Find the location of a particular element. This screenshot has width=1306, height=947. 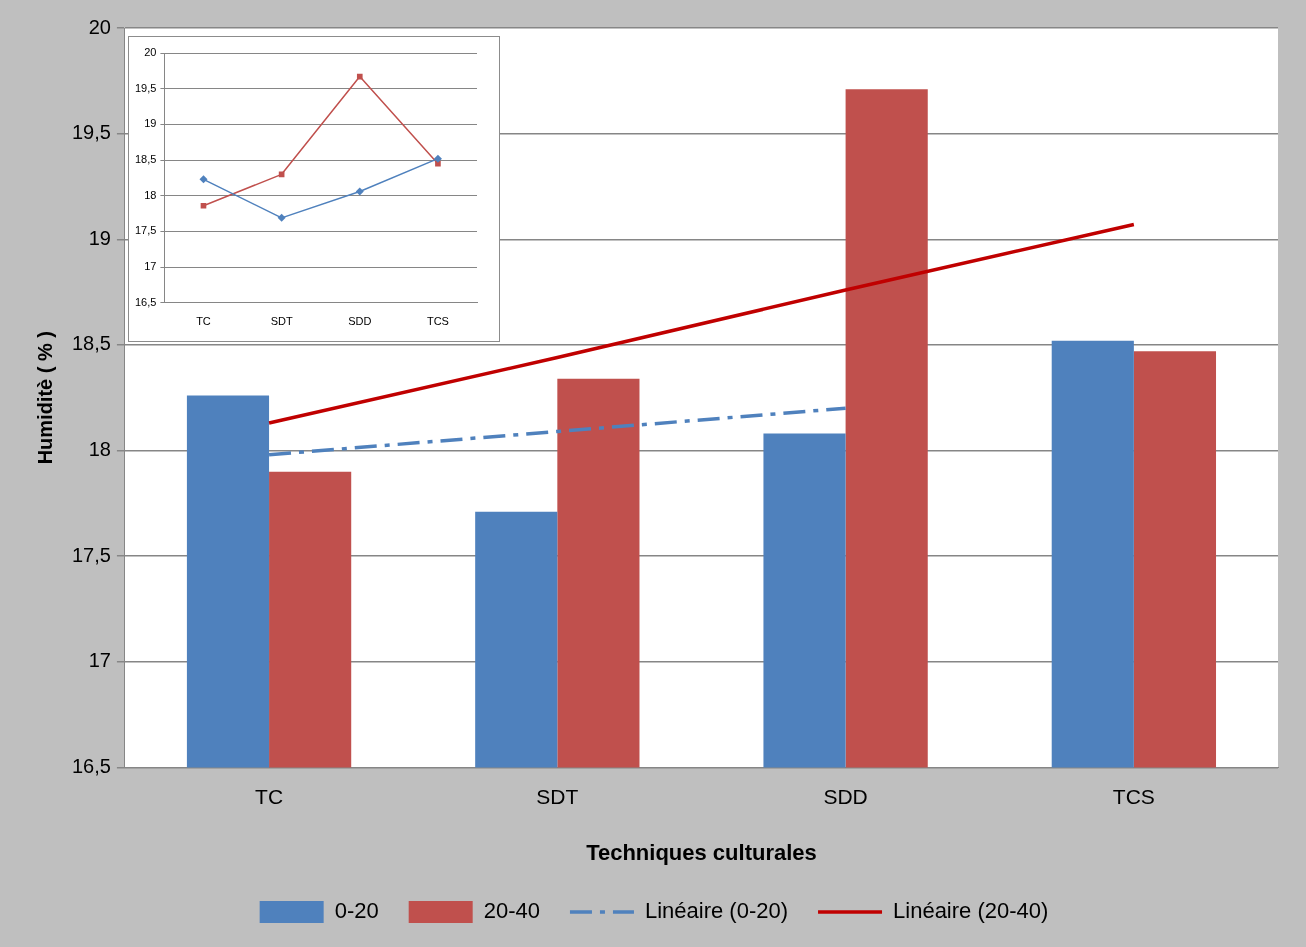

legend-label: Linéaire (20-40) is located at coordinates (971, 911).